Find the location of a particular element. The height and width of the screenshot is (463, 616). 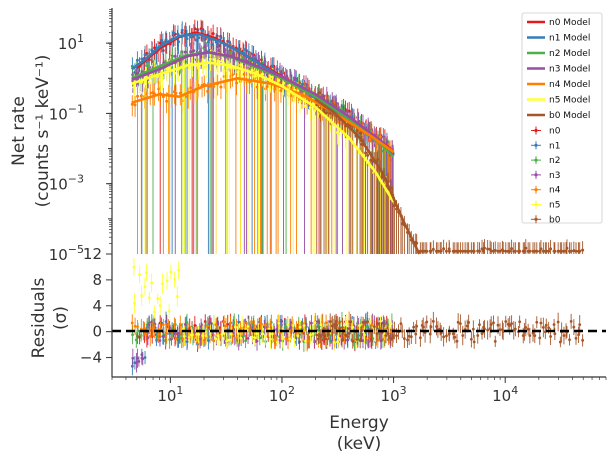

spectrum-ylabel-line2: (counts s⁻¹ keV⁻¹) is located at coordinates (43, 131).